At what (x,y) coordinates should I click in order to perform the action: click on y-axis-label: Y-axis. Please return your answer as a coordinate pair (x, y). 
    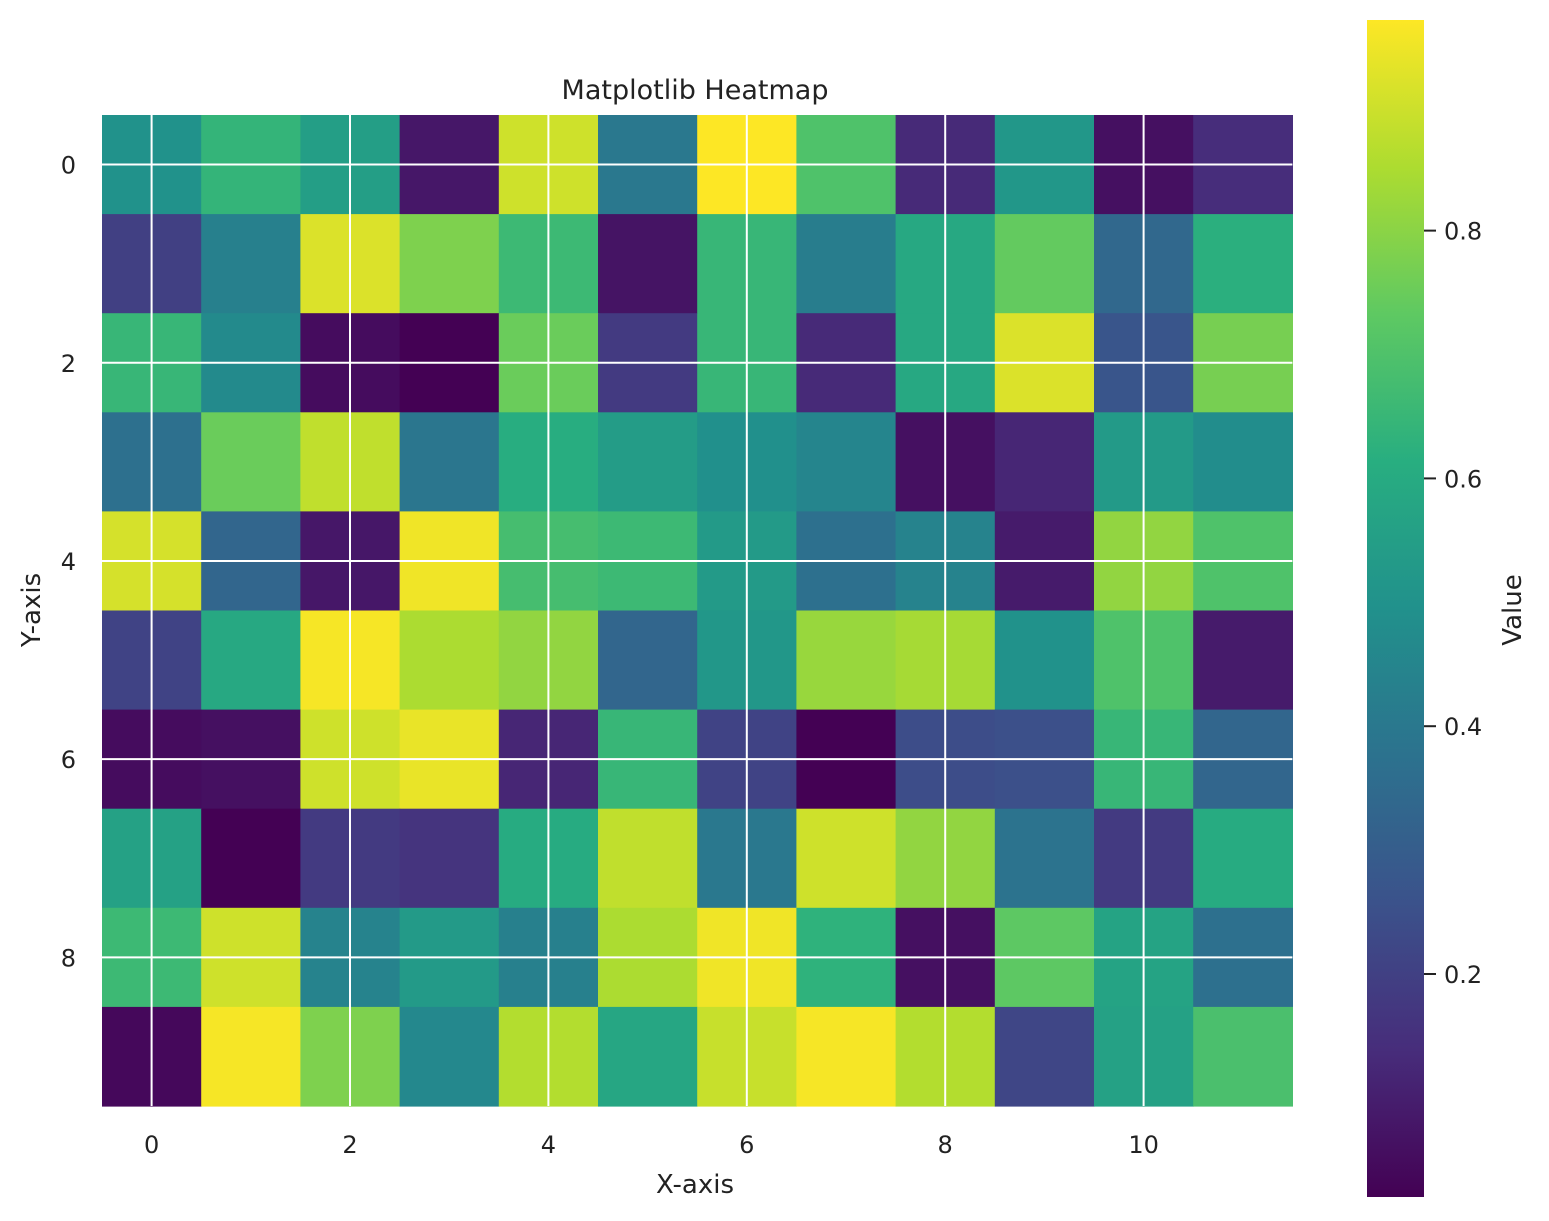
    Looking at the image, I should click on (32, 610).